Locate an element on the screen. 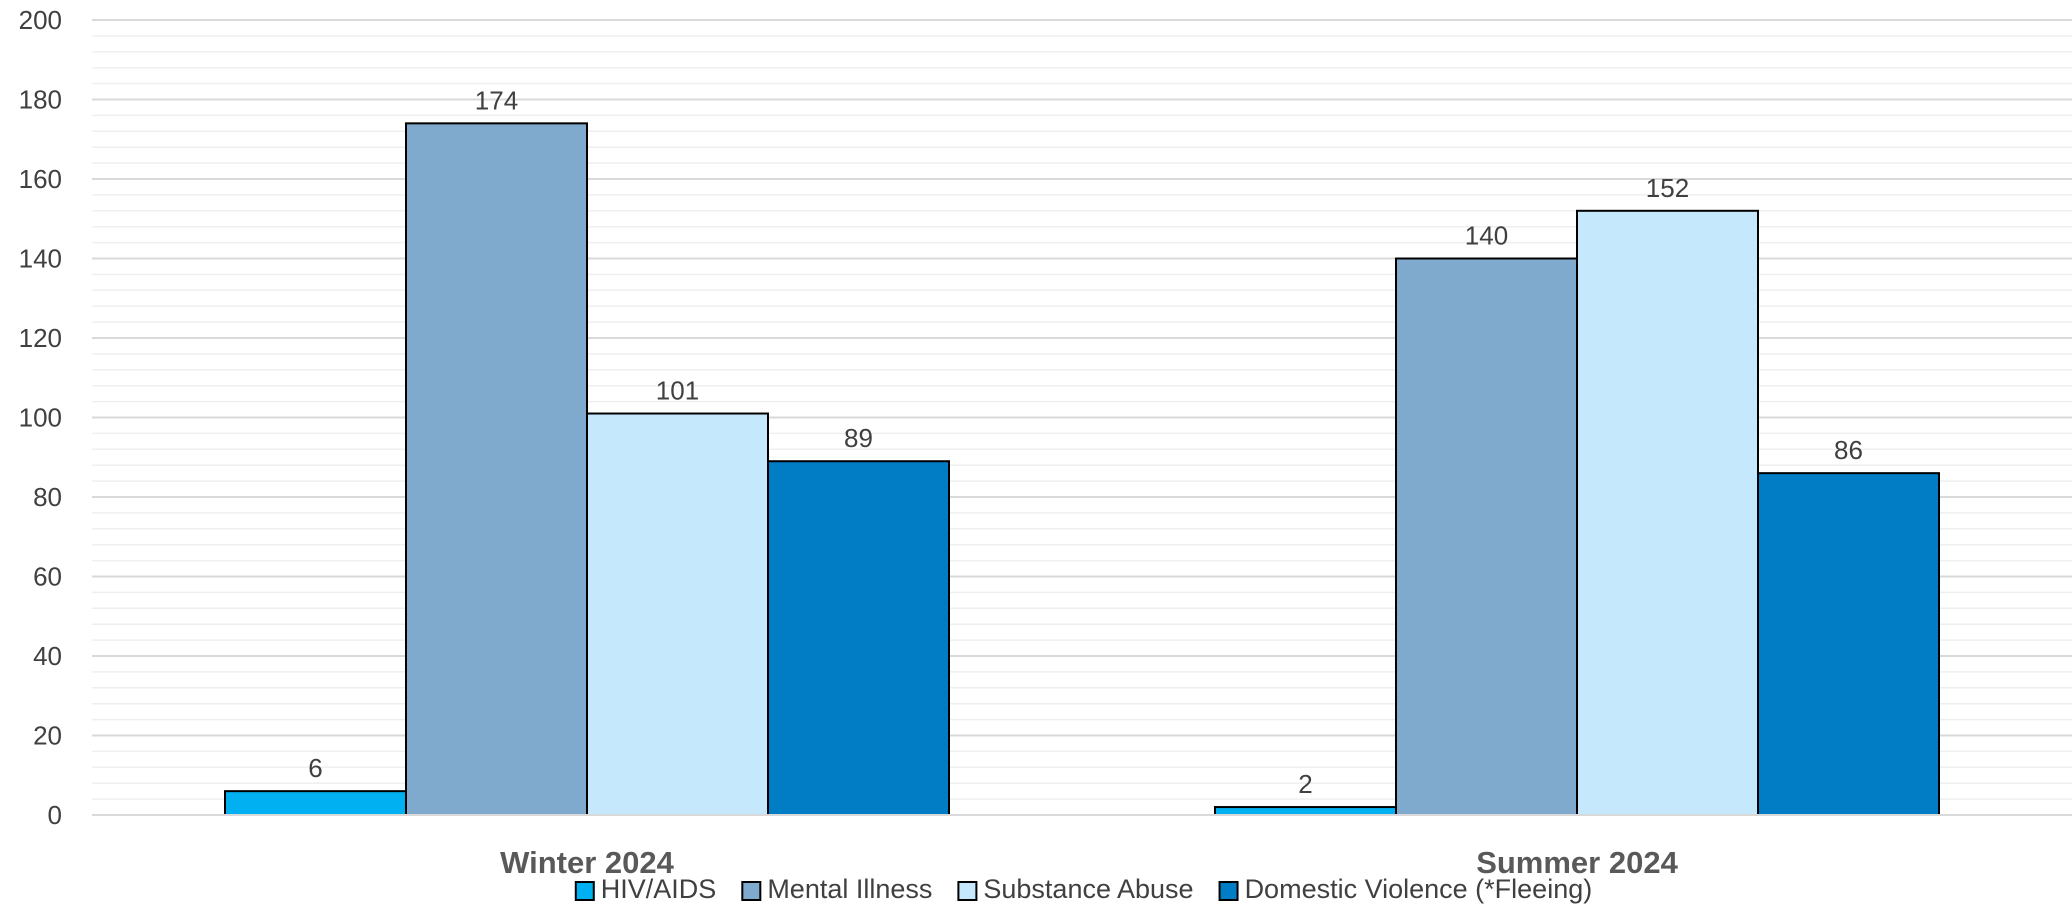 This screenshot has height=912, width=2072. y-tick-label: 120 is located at coordinates (40, 338).